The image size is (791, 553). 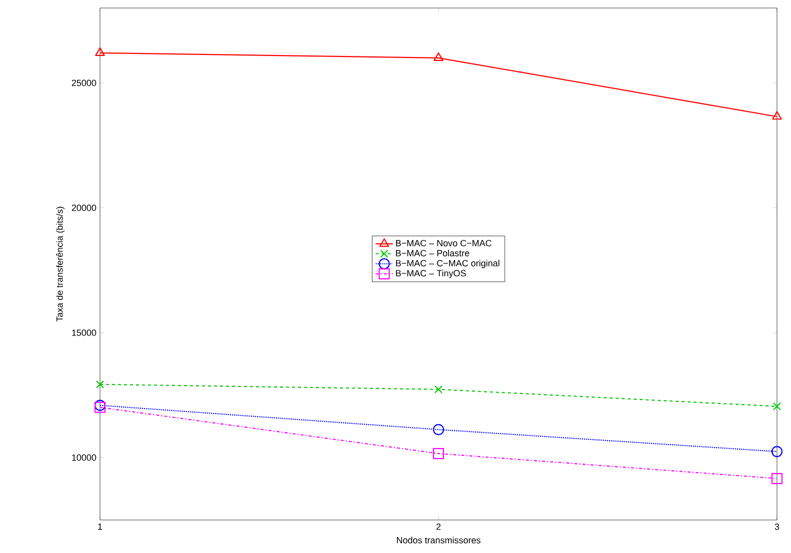 I want to click on legend-label: B−MAC – TinyOS, so click(x=431, y=274).